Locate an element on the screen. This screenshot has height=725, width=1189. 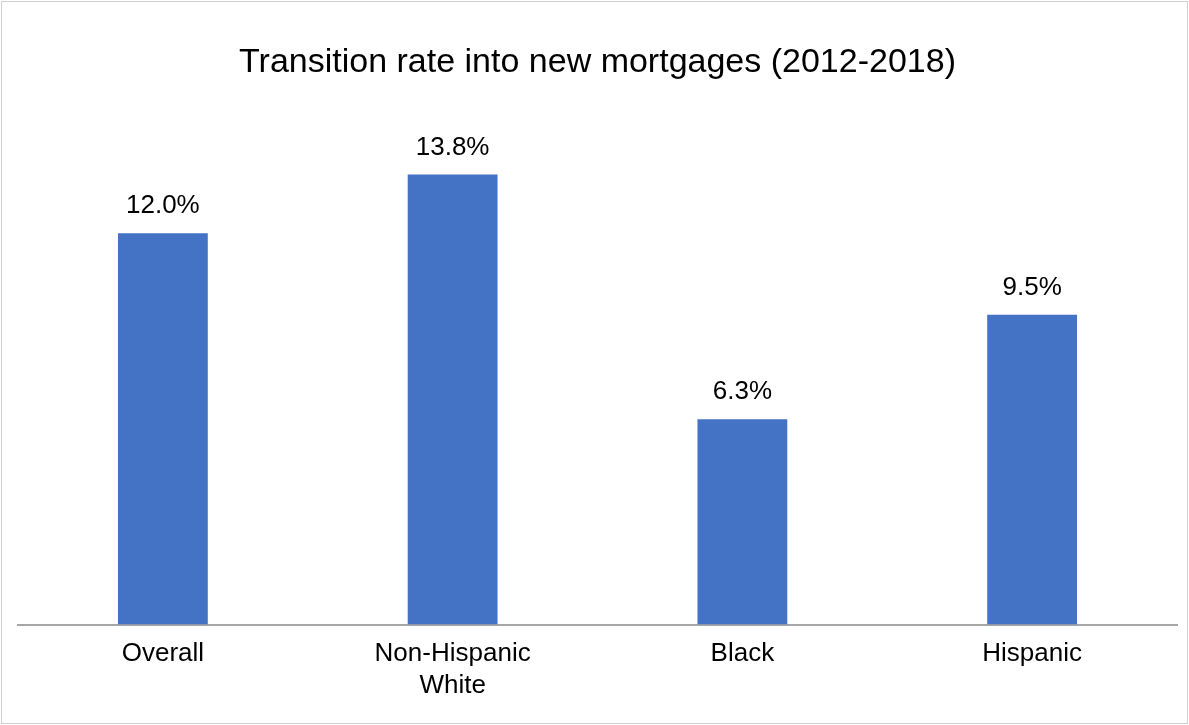
data-label: 13.8% is located at coordinates (452, 145).